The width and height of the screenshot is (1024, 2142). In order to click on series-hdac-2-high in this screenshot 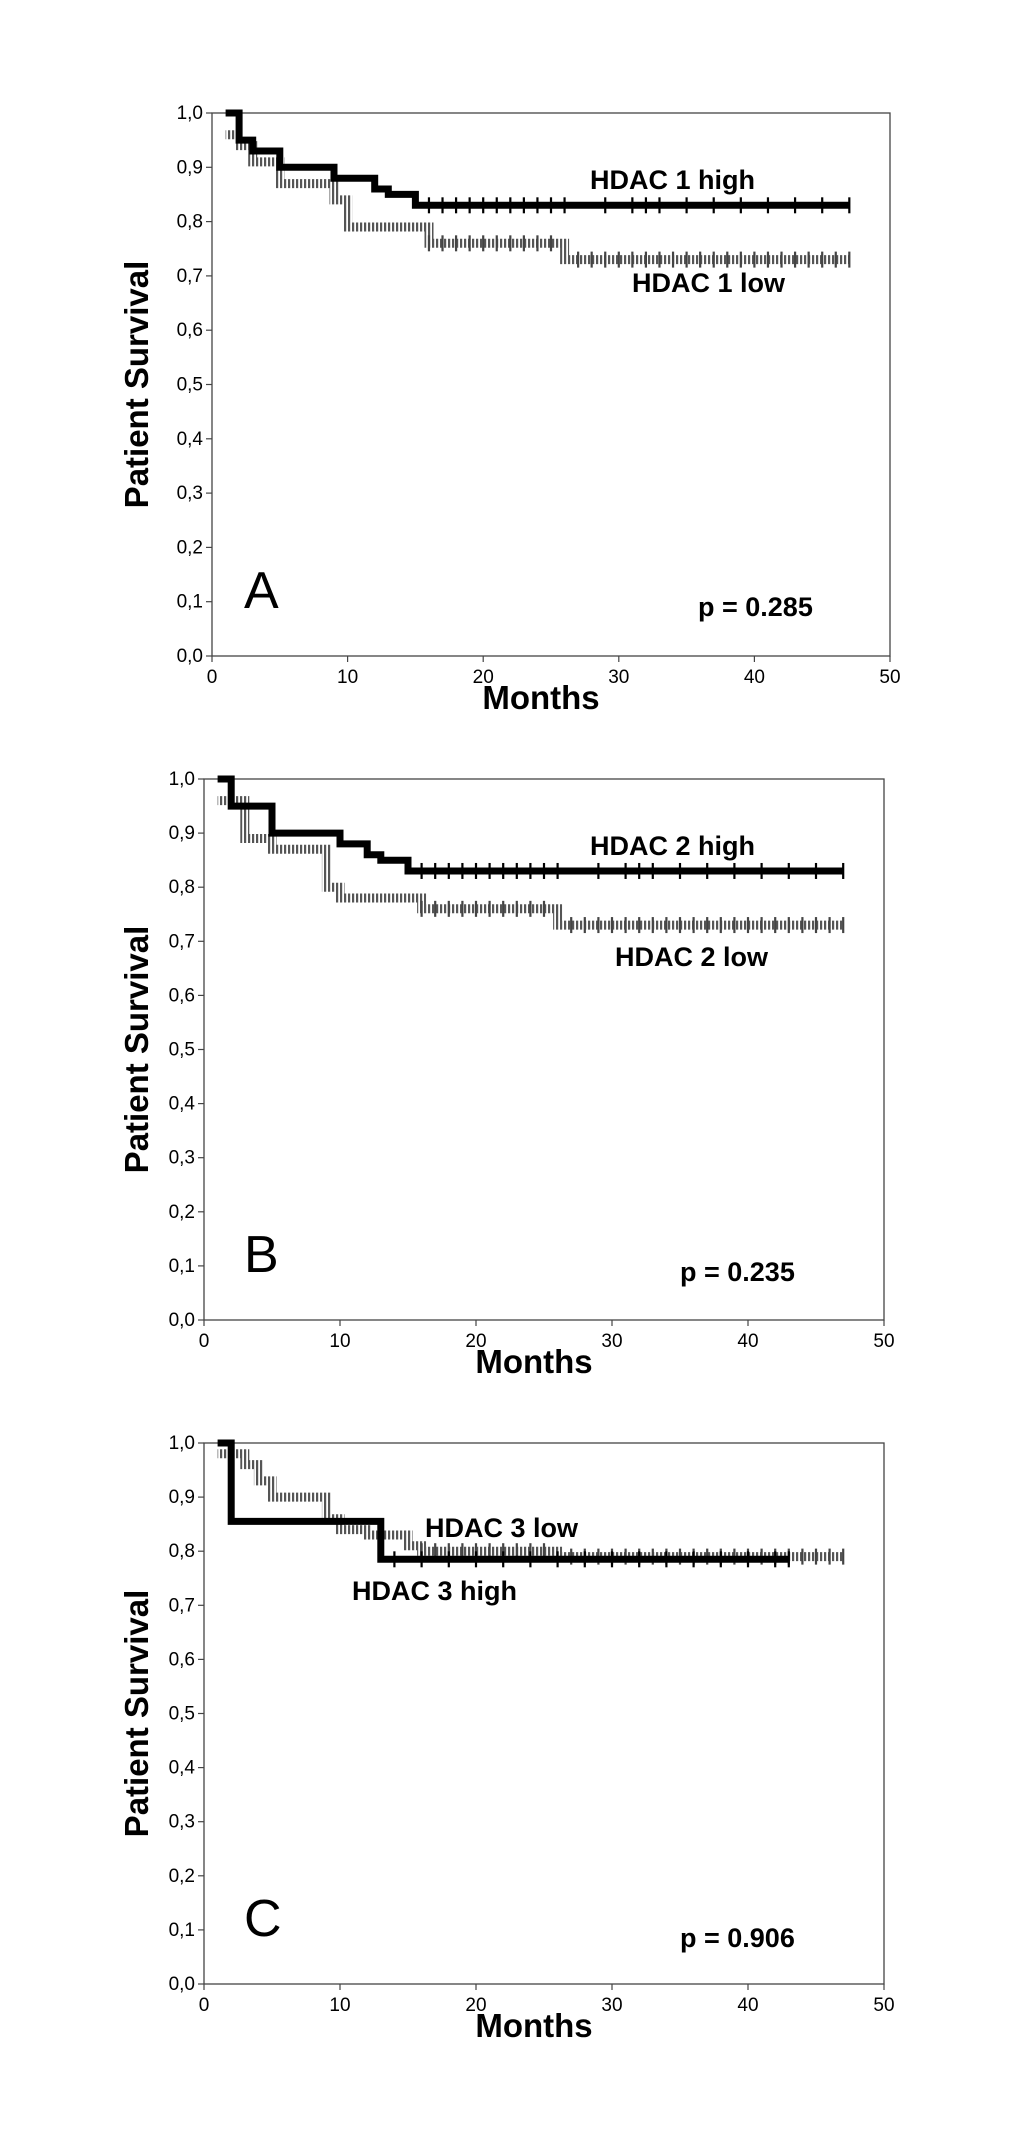, I will do `click(531, 827)`.